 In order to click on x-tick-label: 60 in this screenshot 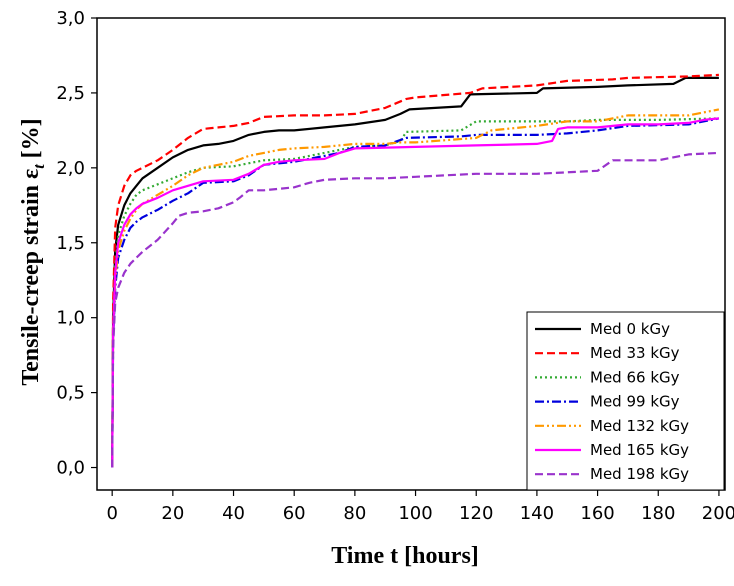, I will do `click(294, 513)`.